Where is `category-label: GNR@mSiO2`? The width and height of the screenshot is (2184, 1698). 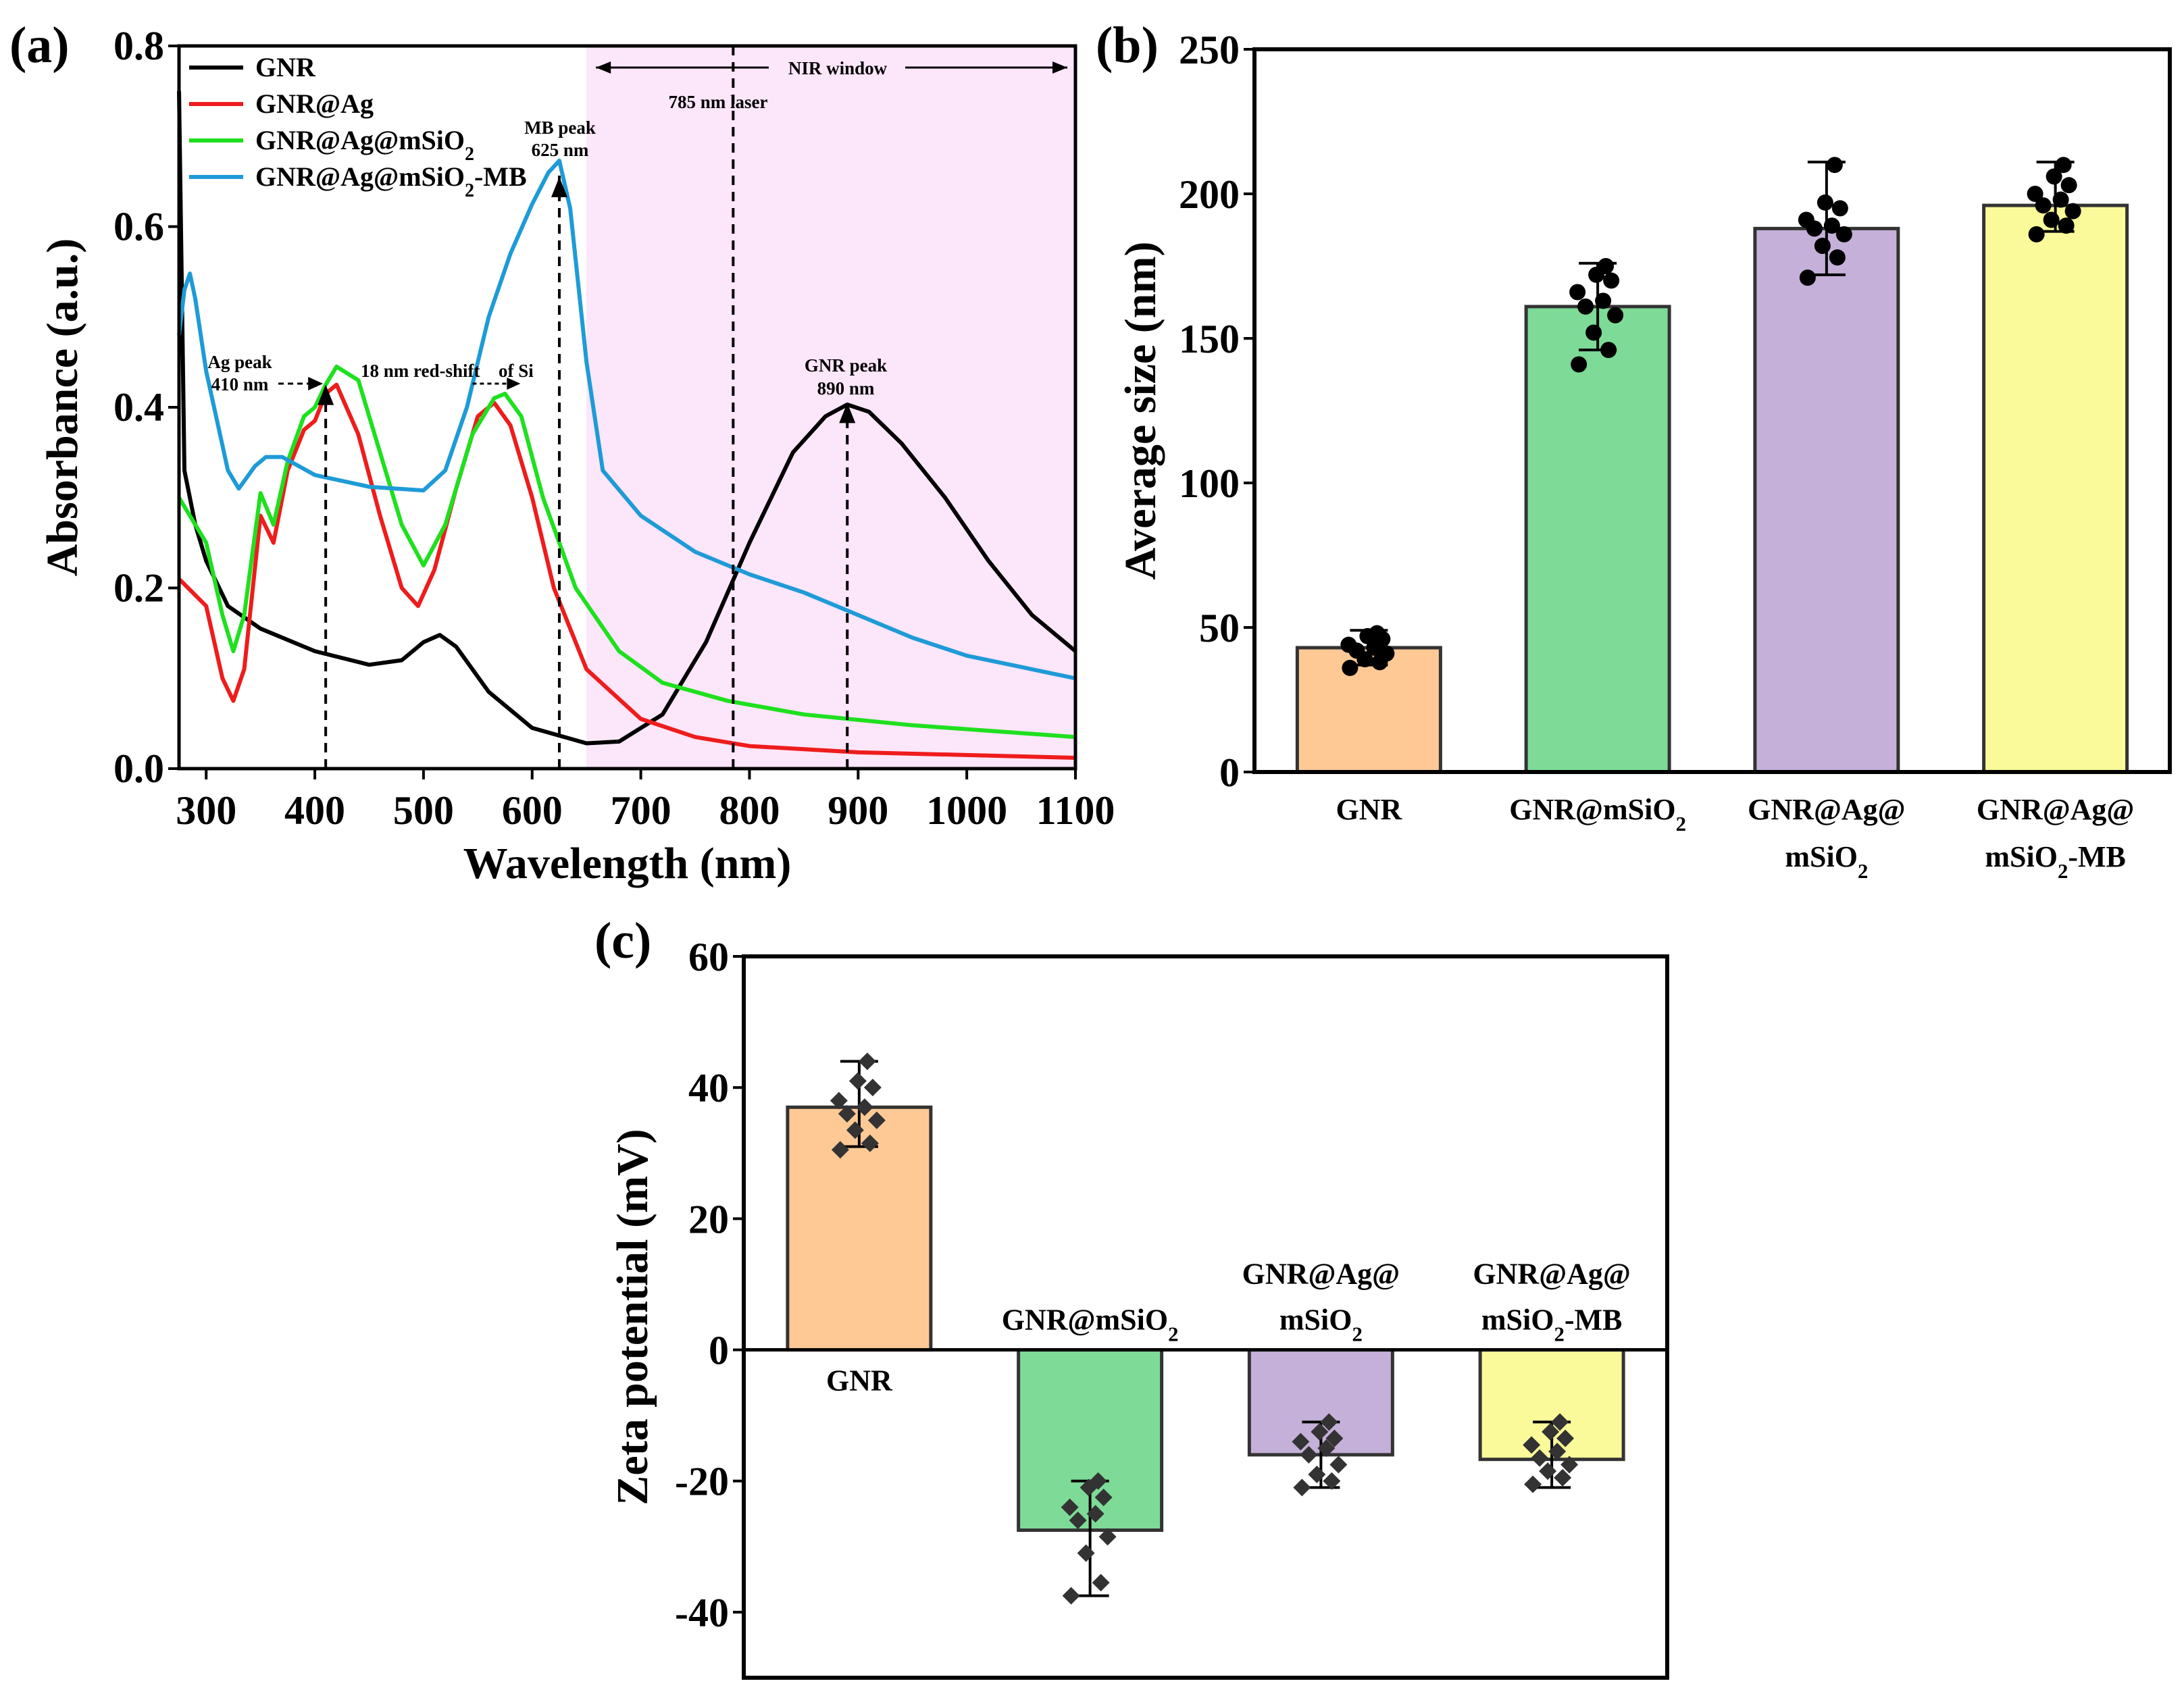 category-label: GNR@mSiO2 is located at coordinates (1090, 1325).